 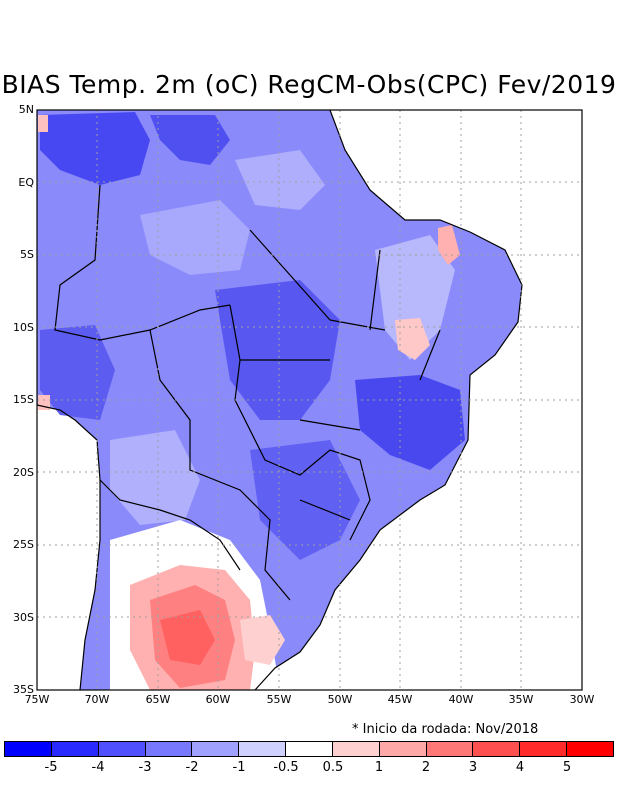 I want to click on colorbar-label: -0.5, so click(x=286, y=767).